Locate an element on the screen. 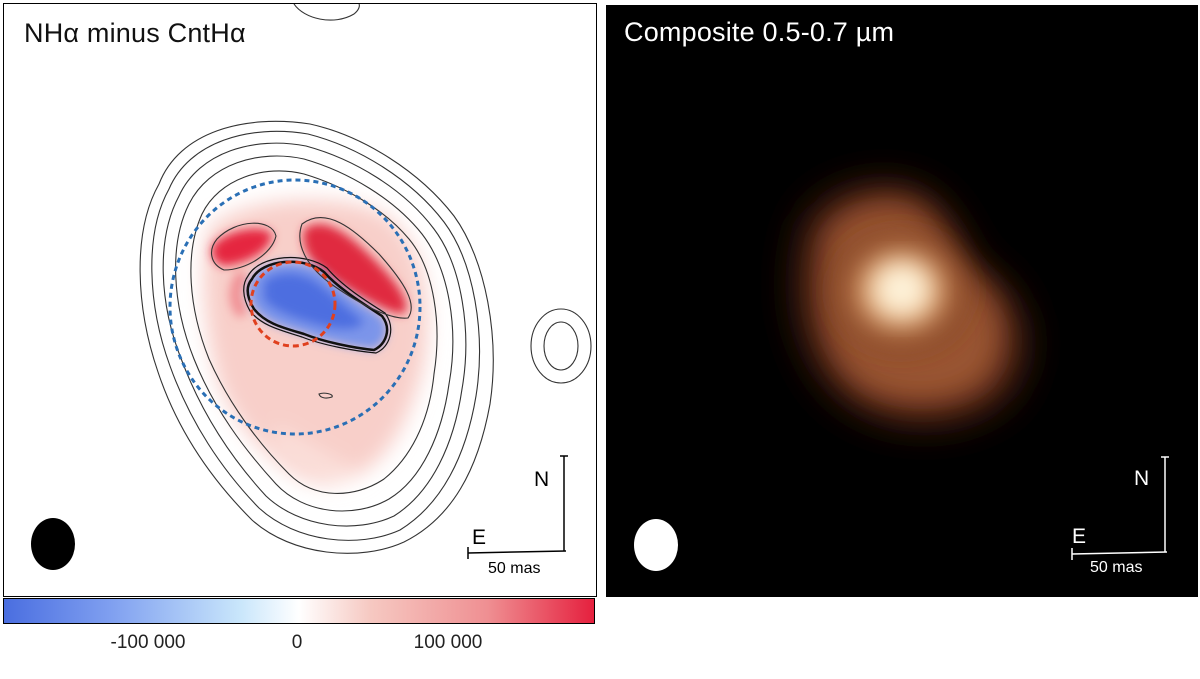 This screenshot has height=679, width=1200. inner-aperture-circle is located at coordinates (293, 304).